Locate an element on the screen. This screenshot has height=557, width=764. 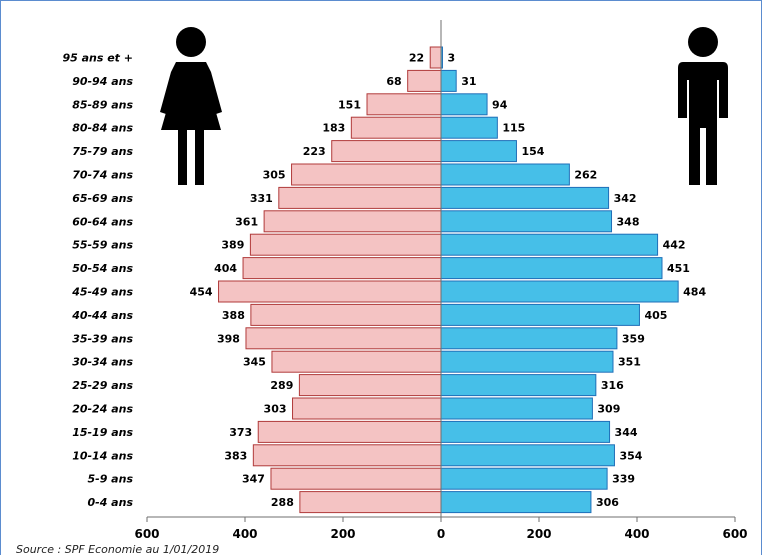
category-label: 85-89 ans is located at coordinates (102, 104).